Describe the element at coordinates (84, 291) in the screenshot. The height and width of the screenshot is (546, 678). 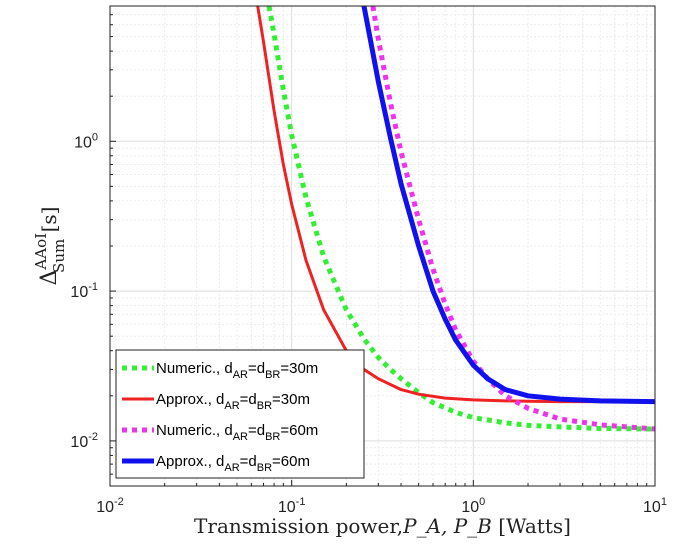
I see `y-tick-label: 10⁻¹` at that location.